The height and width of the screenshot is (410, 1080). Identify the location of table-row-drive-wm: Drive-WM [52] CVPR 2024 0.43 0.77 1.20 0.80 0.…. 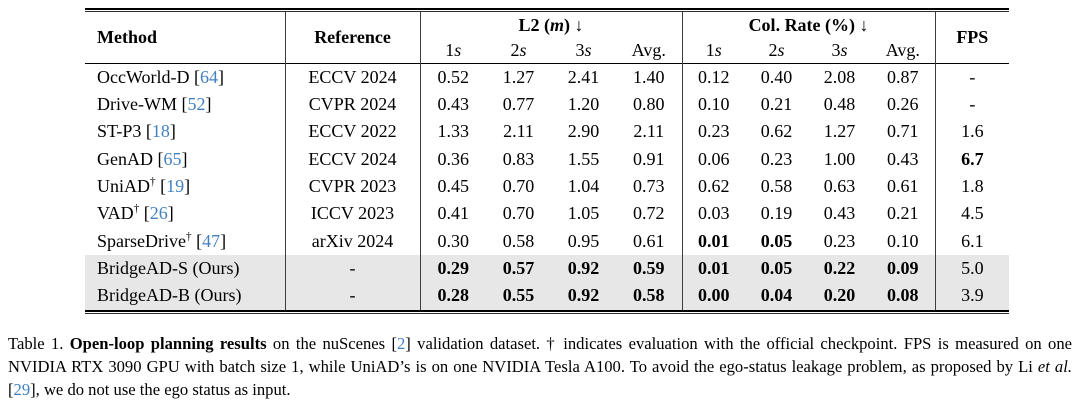
(547, 104).